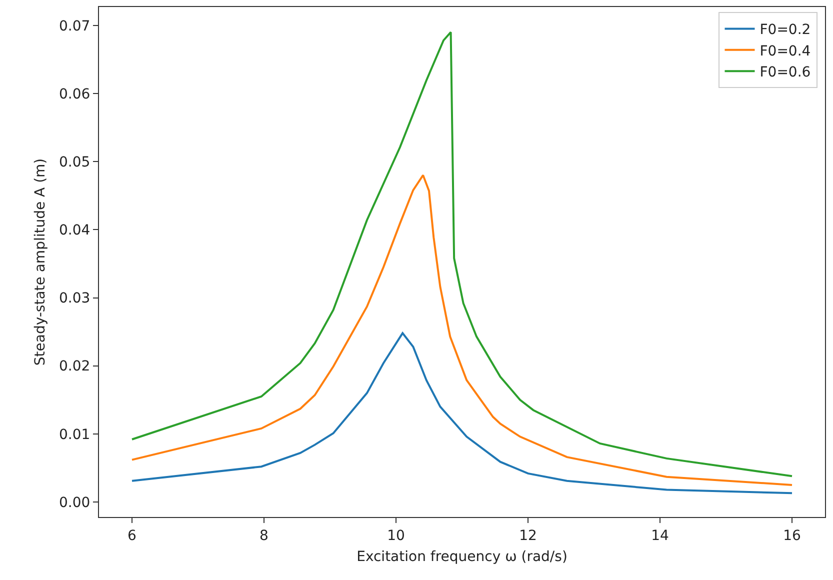 The width and height of the screenshot is (833, 580). I want to click on x-axis-title: Excitation frequency ω (rad/s), so click(462, 557).